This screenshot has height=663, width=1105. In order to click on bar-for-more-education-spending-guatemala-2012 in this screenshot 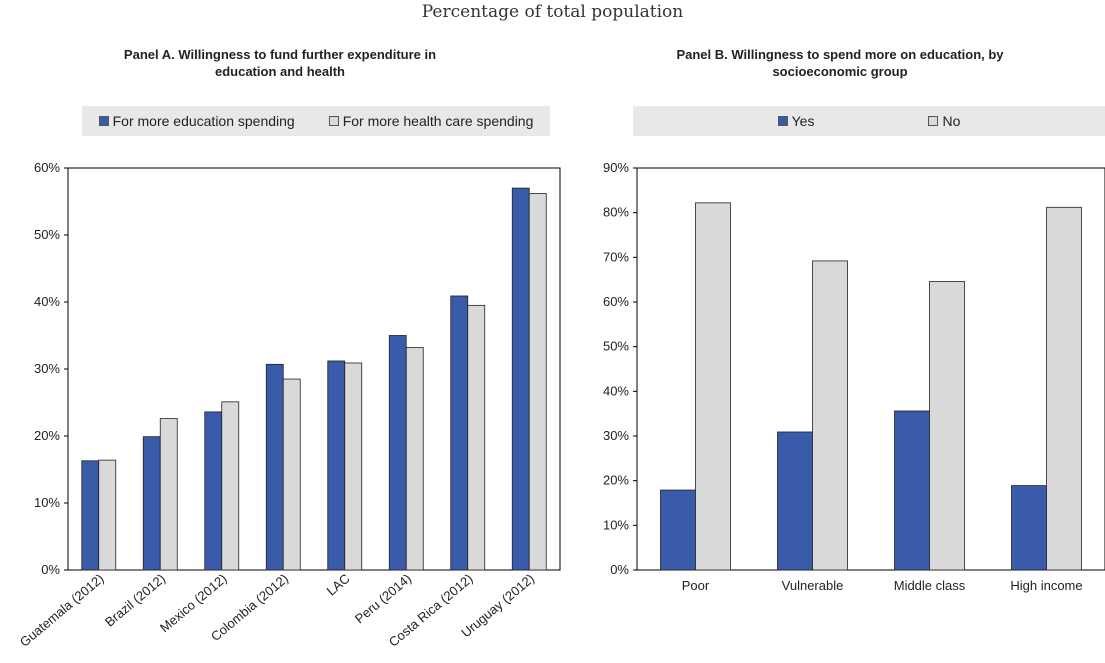, I will do `click(90, 515)`.